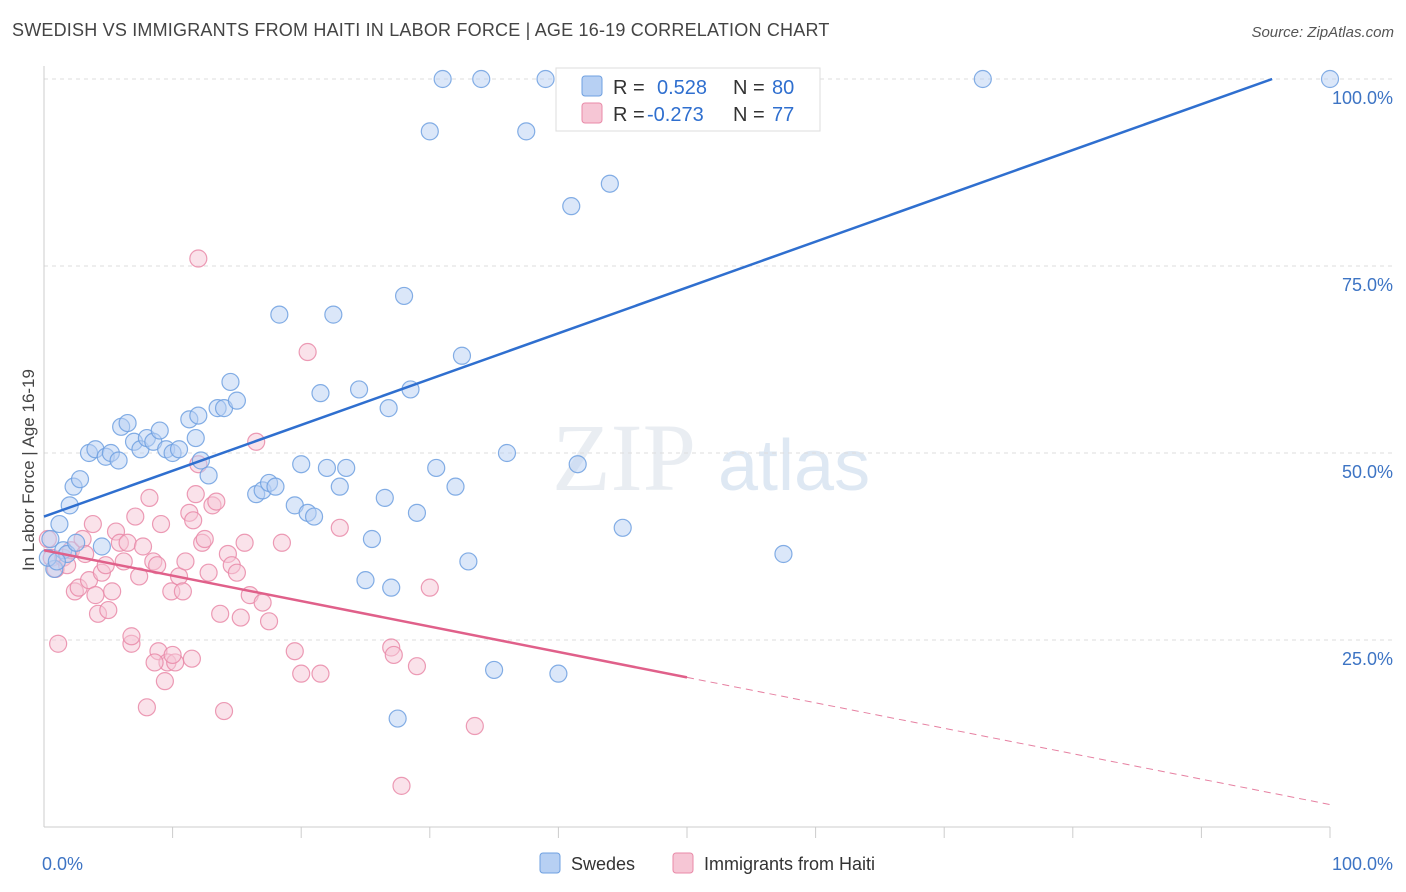  Describe the element at coordinates (1362, 378) in the screenshot. I see `y-tick-labels: 25.0% 50.0% 75.0% 100.0%` at that location.